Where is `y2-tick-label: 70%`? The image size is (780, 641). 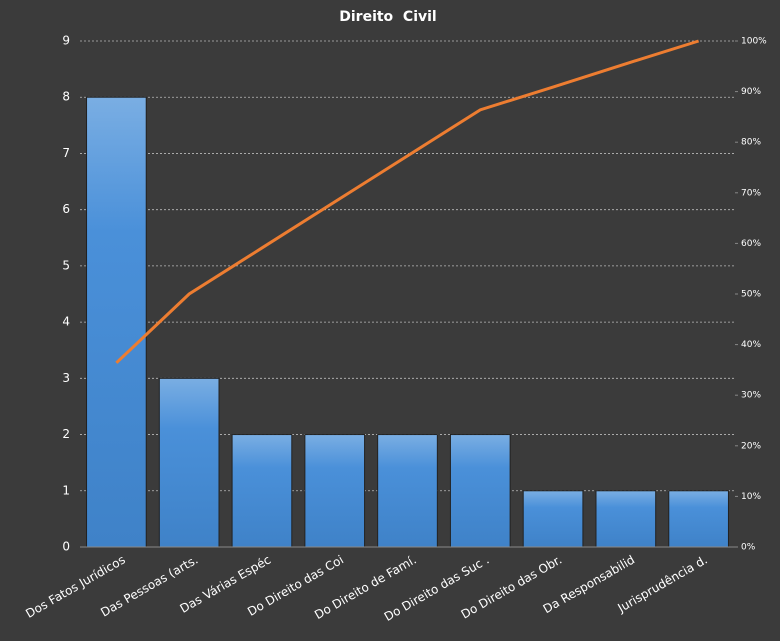 y2-tick-label: 70% is located at coordinates (751, 193).